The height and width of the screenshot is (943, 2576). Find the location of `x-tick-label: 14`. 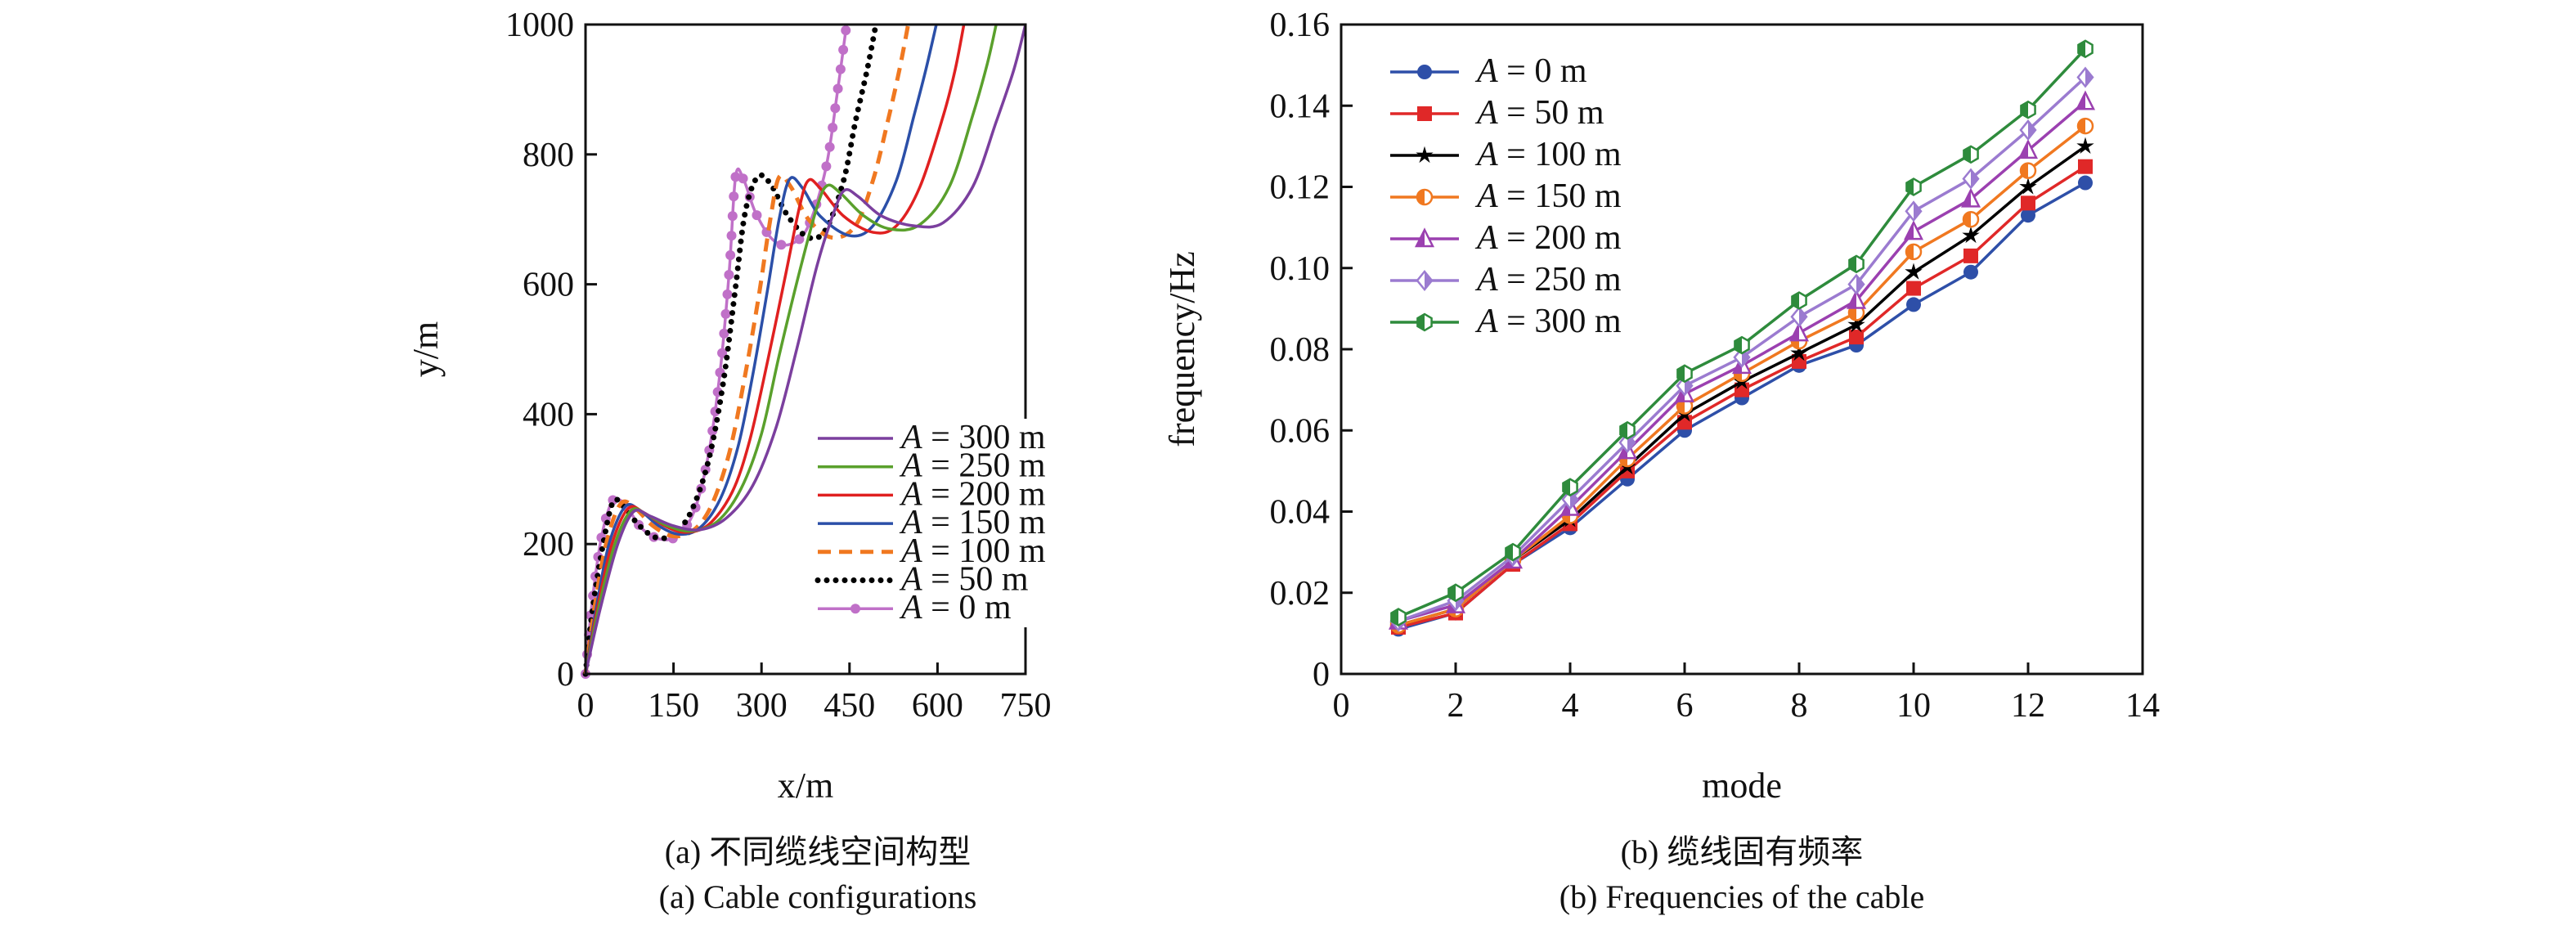

x-tick-label: 14 is located at coordinates (2143, 706).